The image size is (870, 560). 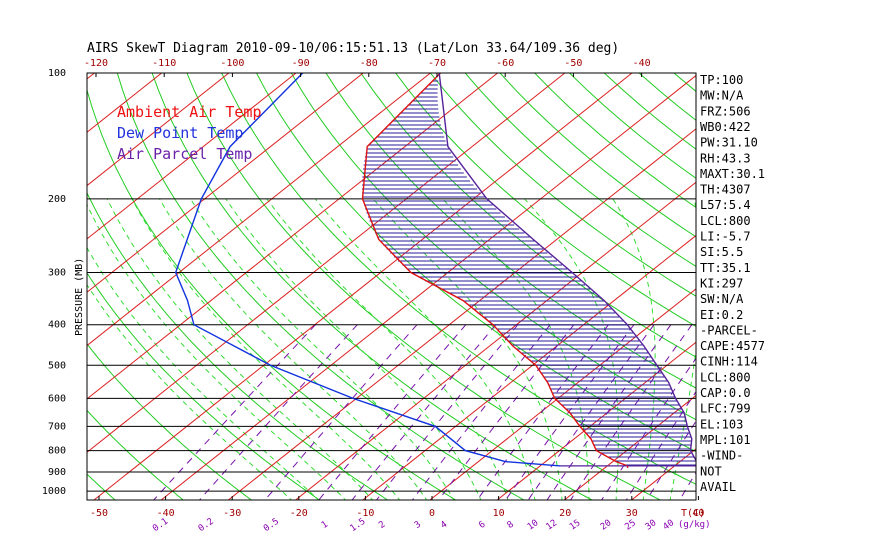 What do you see at coordinates (57, 451) in the screenshot?
I see `pressure-tick-label: 800` at bounding box center [57, 451].